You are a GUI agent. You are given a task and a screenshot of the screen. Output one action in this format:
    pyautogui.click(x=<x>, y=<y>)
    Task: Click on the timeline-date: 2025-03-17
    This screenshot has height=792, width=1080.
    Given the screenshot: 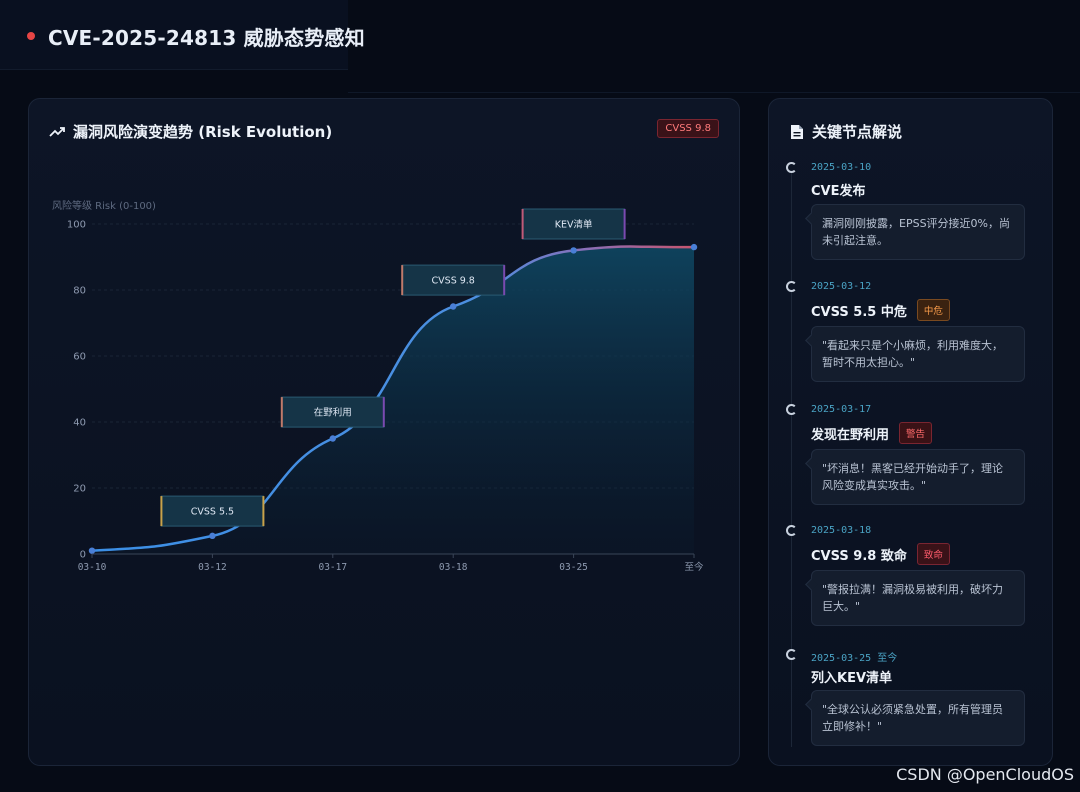 What is the action you would take?
    pyautogui.click(x=841, y=409)
    